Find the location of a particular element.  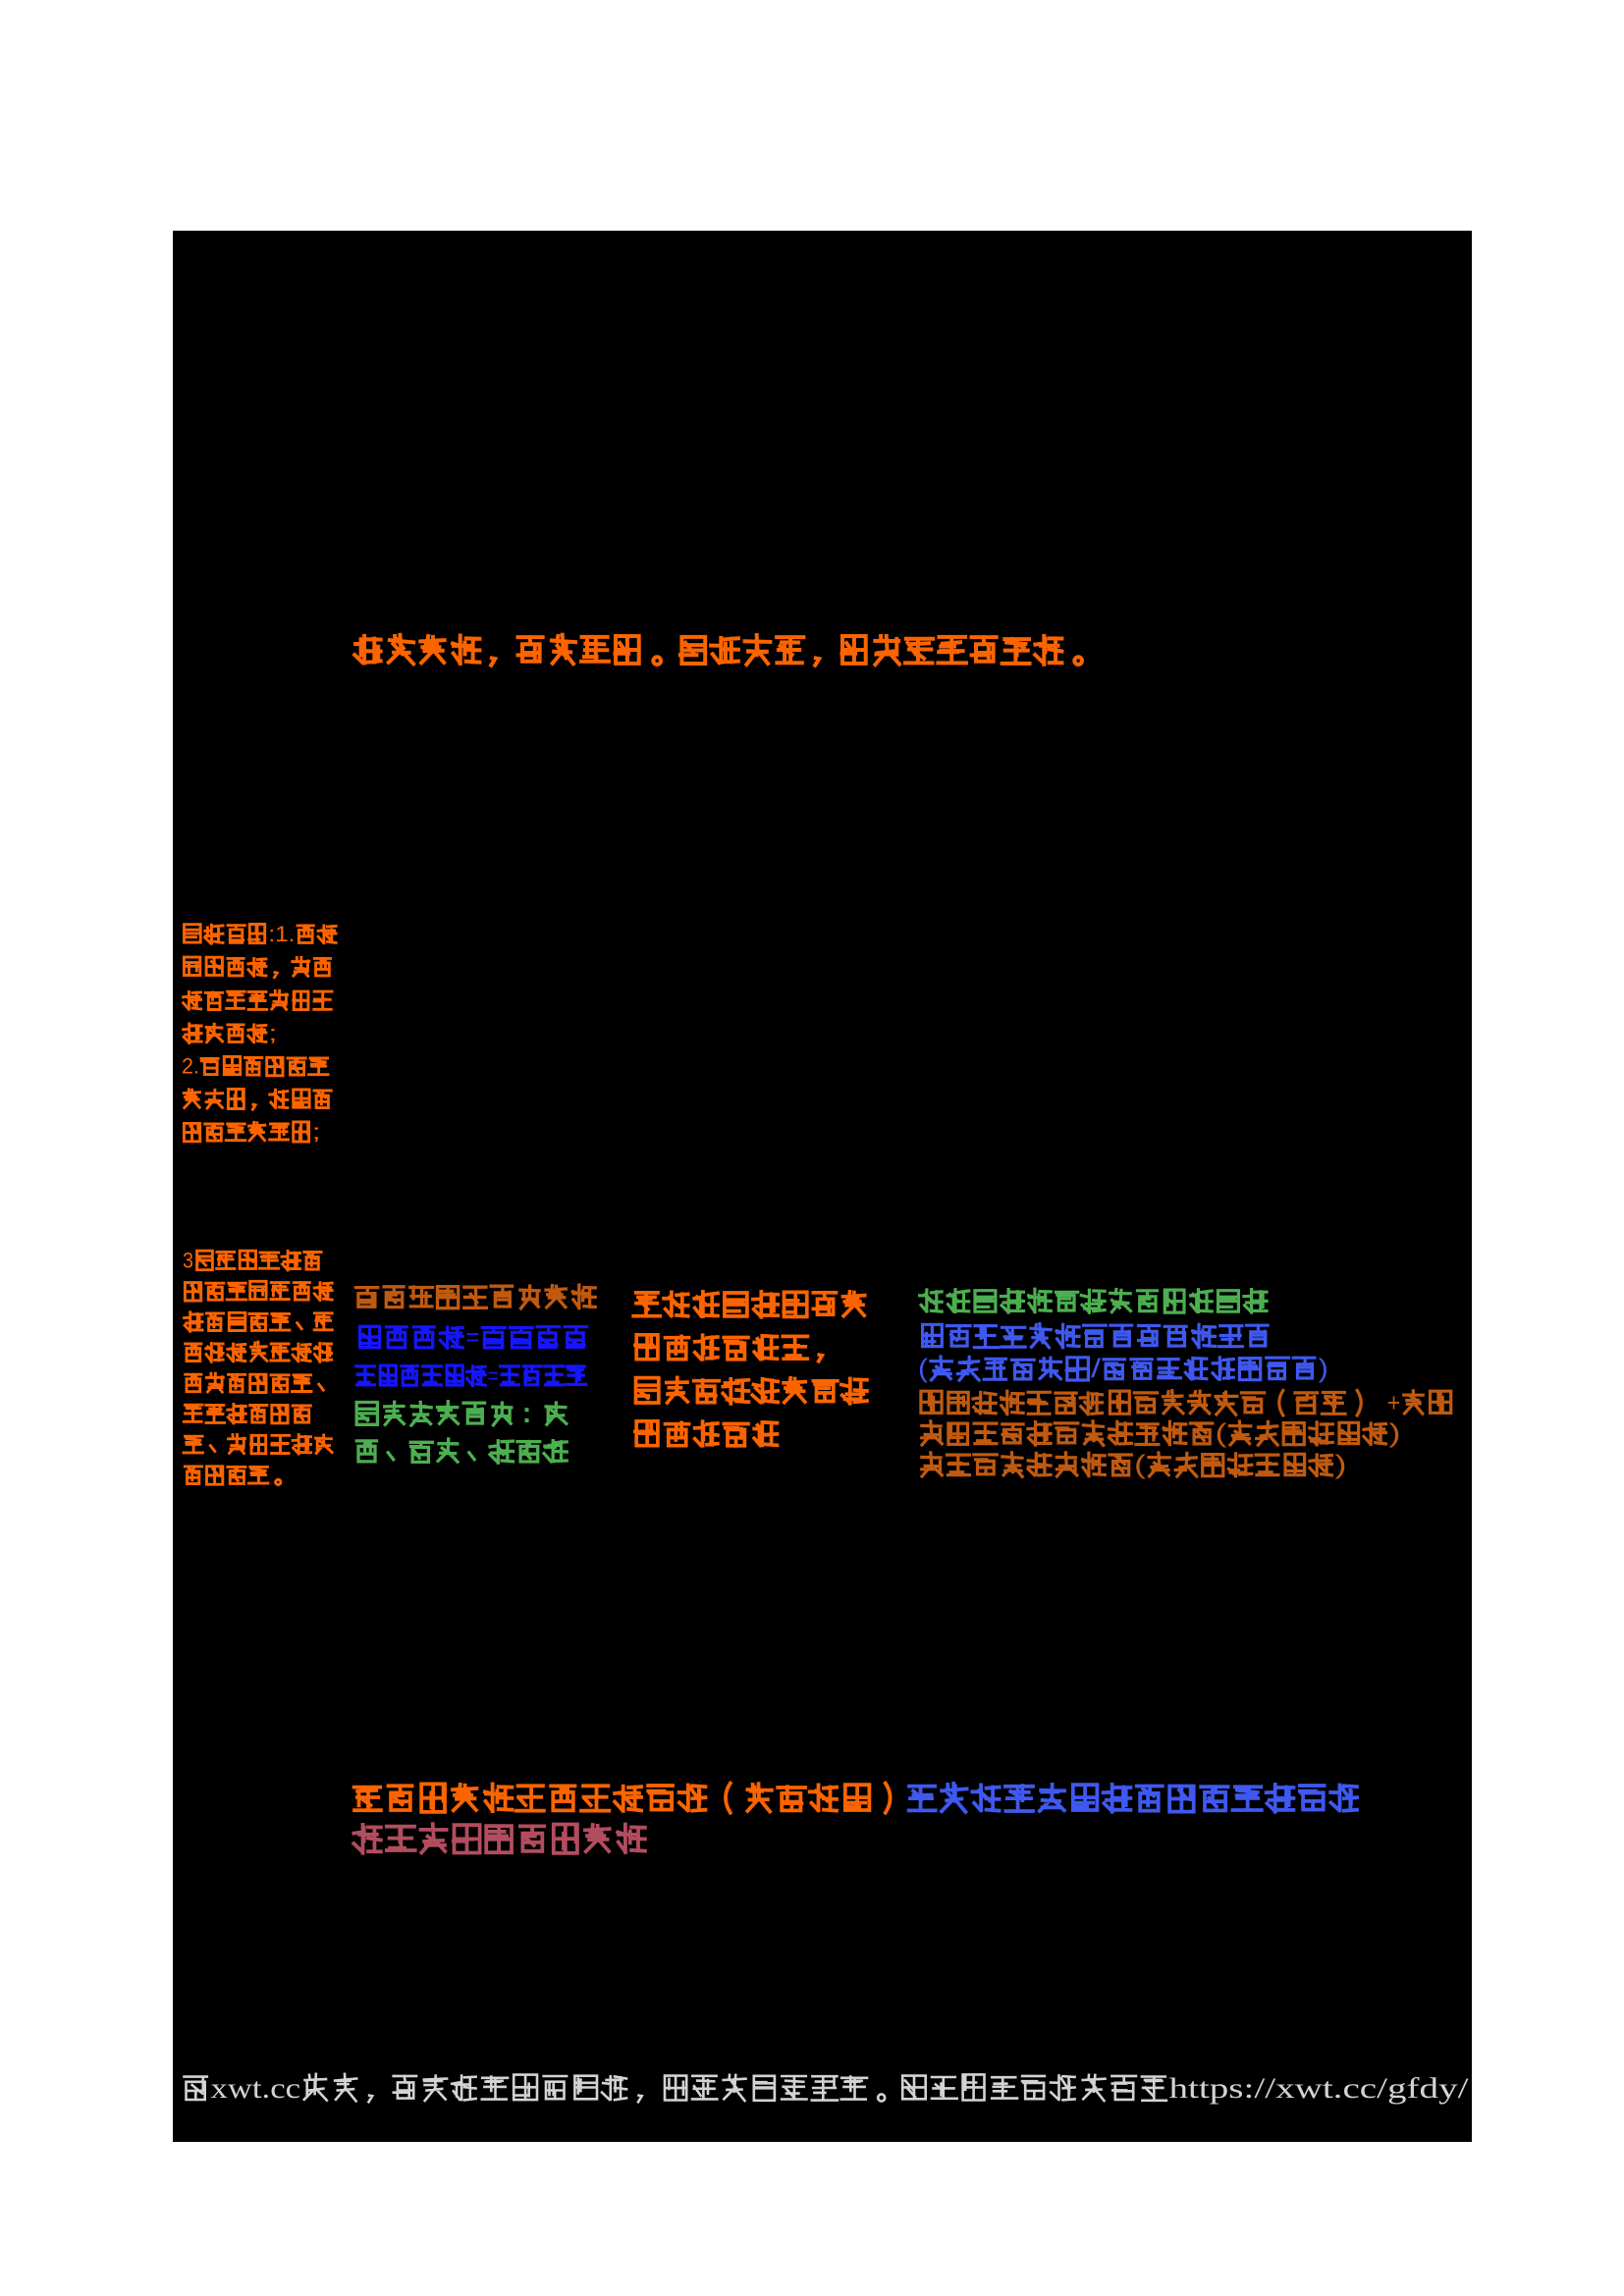

svg-text: https://xwt.cc/gfdy/ is located at coordinates (1319, 2088).